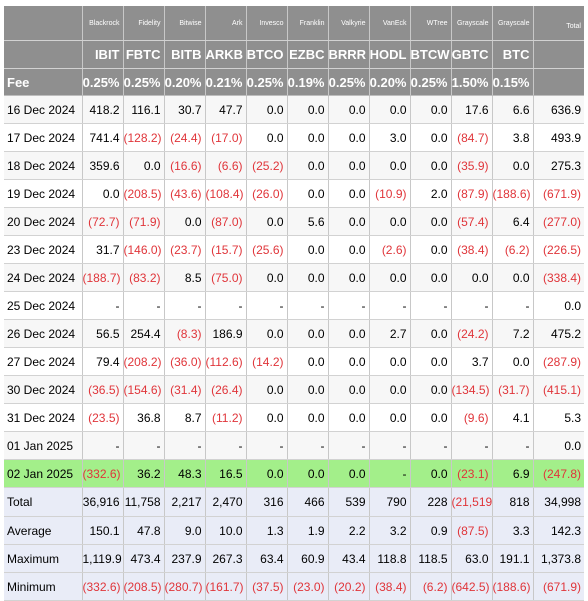  What do you see at coordinates (43, 221) in the screenshot?
I see `row-date: 20 Dec 2024` at bounding box center [43, 221].